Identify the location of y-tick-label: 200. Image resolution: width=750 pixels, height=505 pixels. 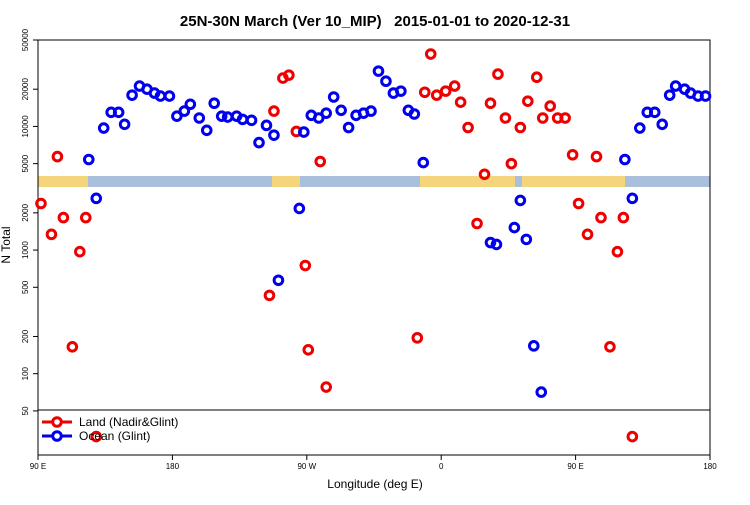
(25, 336).